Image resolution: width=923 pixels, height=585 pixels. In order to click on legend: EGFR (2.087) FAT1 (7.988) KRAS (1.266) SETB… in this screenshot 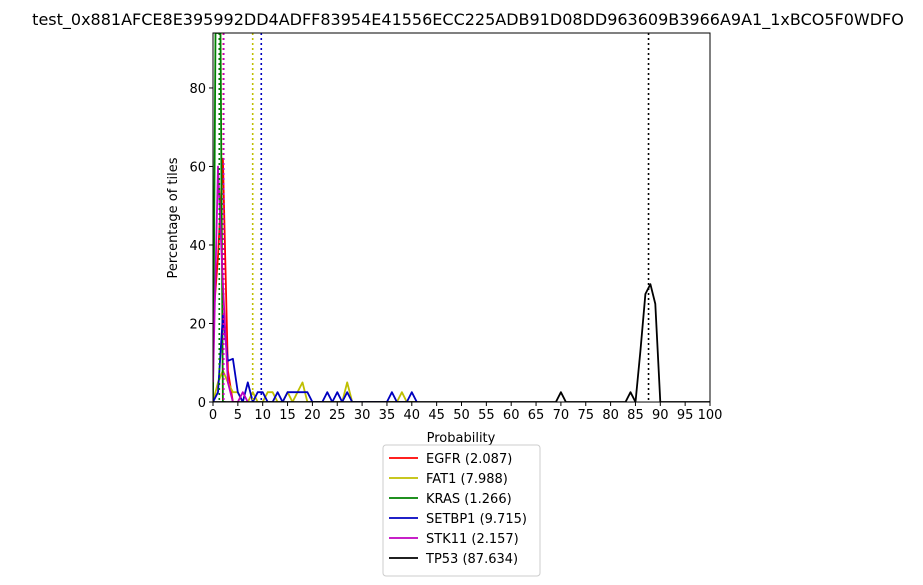, I will do `click(461, 510)`.